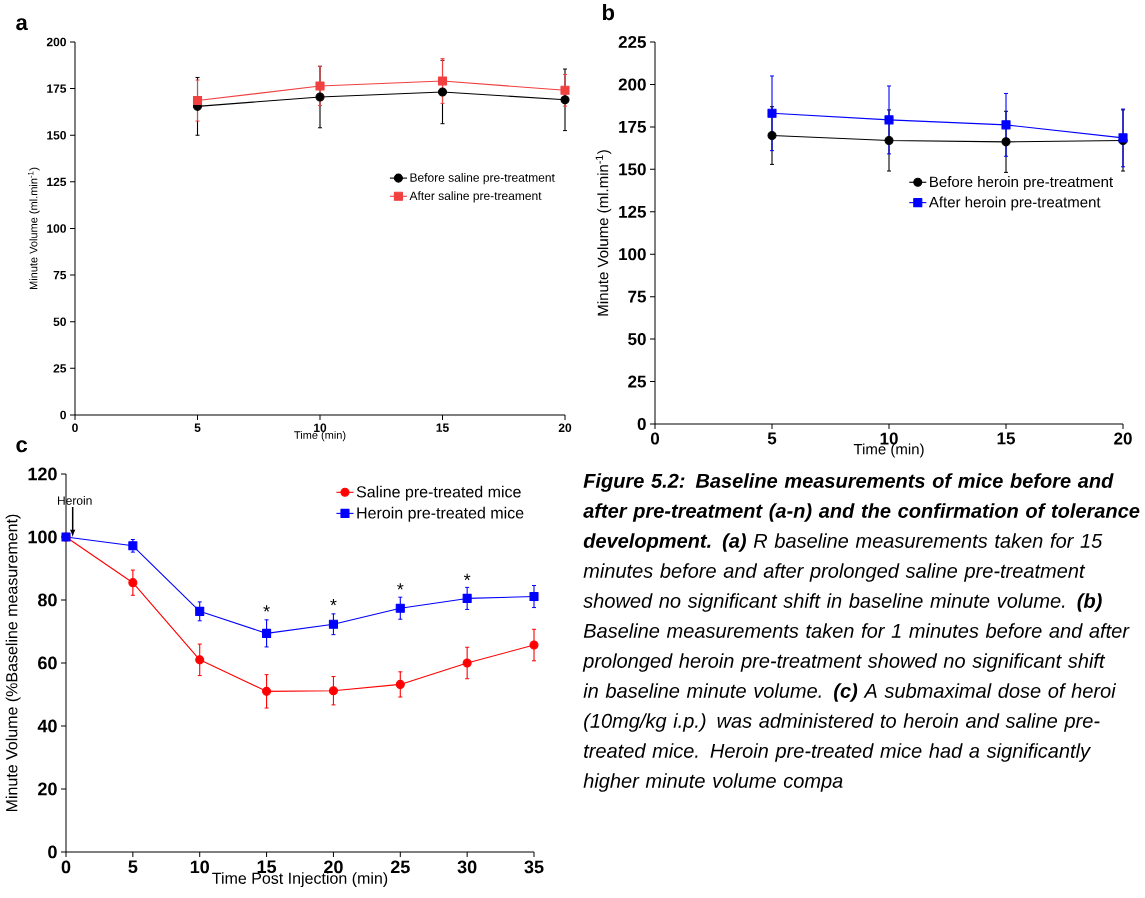  What do you see at coordinates (608, 12) in the screenshot?
I see `chart-title: b` at bounding box center [608, 12].